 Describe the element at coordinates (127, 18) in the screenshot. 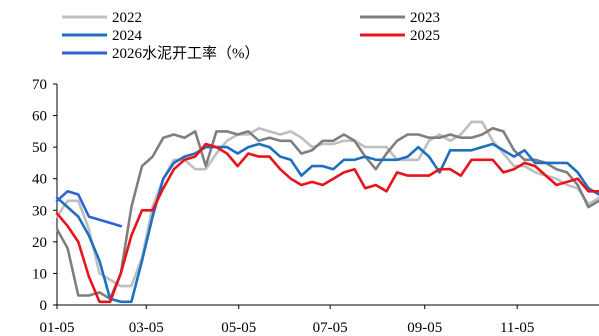

I see `legend-label: 2022` at that location.